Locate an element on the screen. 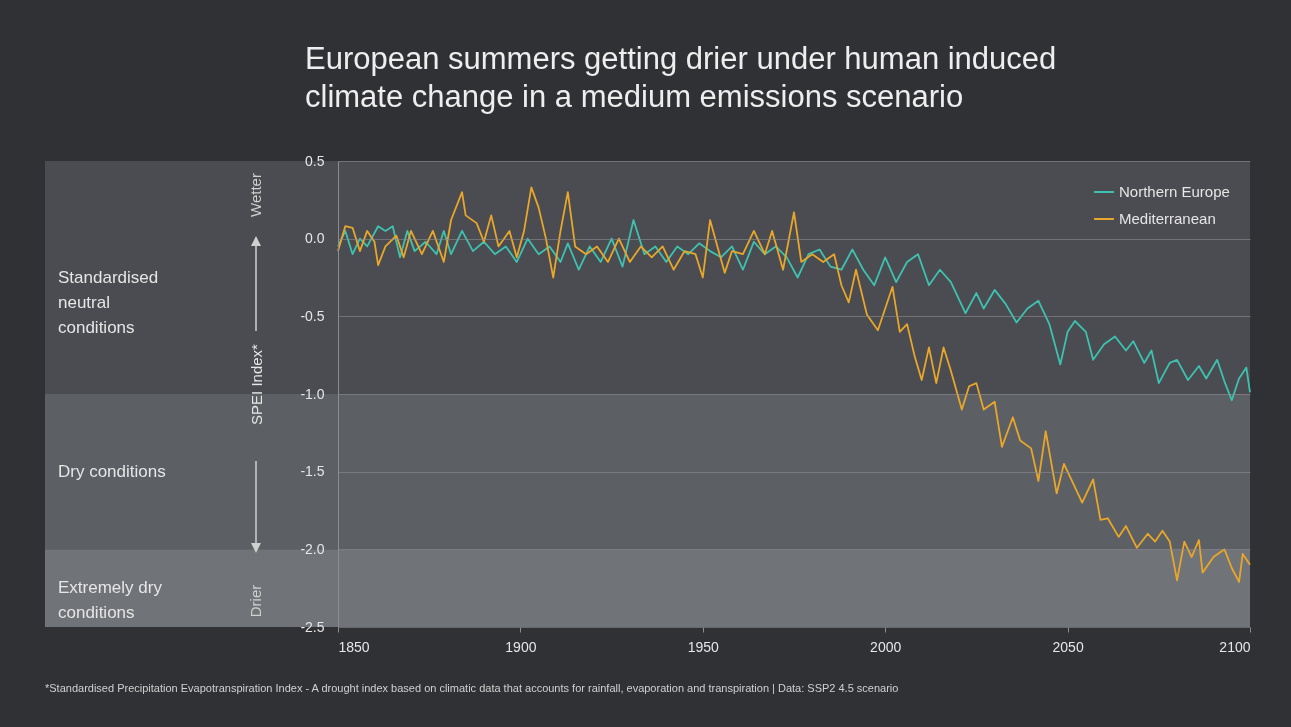 The width and height of the screenshot is (1291, 727). y-tick-label: -0.5 is located at coordinates (312, 315).